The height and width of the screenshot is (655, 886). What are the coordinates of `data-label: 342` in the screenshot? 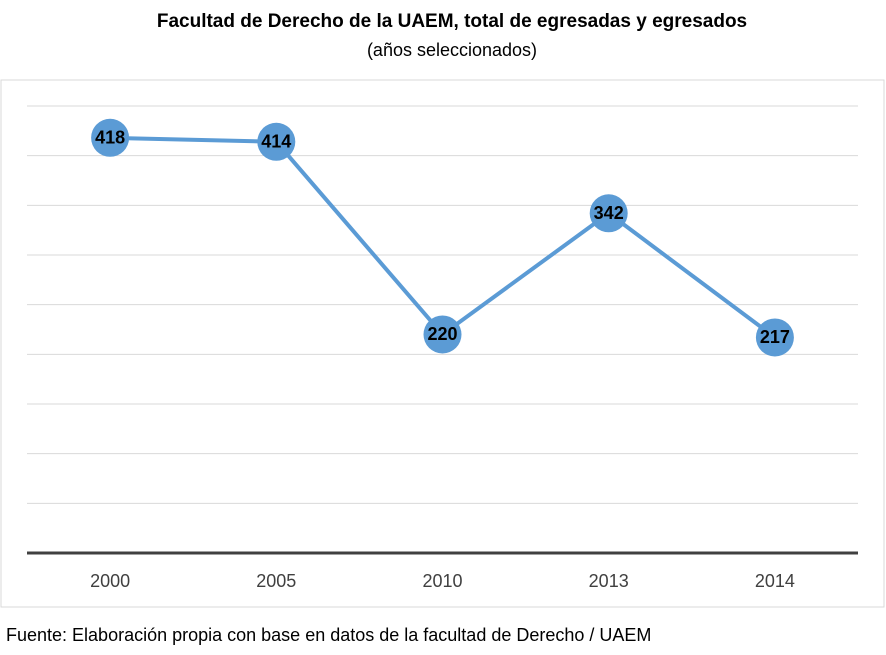 It's located at (609, 213).